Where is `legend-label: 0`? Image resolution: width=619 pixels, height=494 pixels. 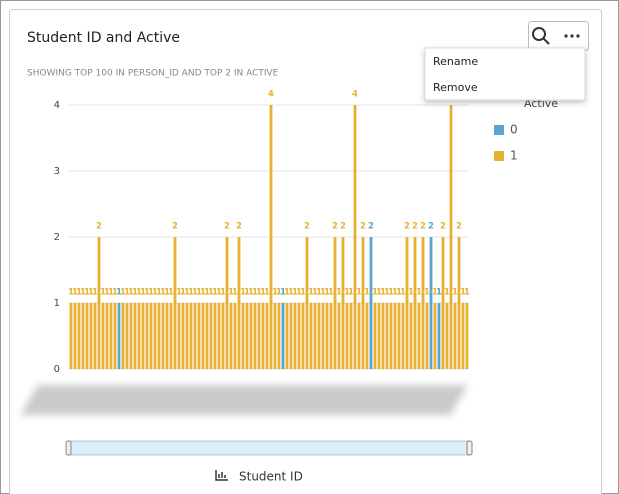
legend-label: 0 is located at coordinates (514, 130).